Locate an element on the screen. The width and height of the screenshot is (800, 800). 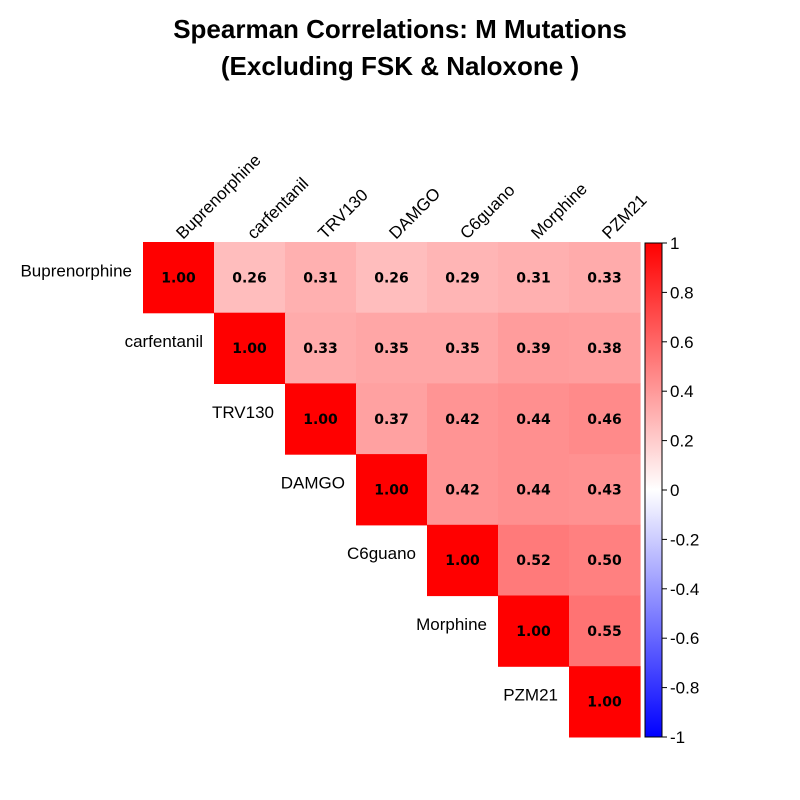
cell-value-label-1-3: 0.35 is located at coordinates (391, 349).